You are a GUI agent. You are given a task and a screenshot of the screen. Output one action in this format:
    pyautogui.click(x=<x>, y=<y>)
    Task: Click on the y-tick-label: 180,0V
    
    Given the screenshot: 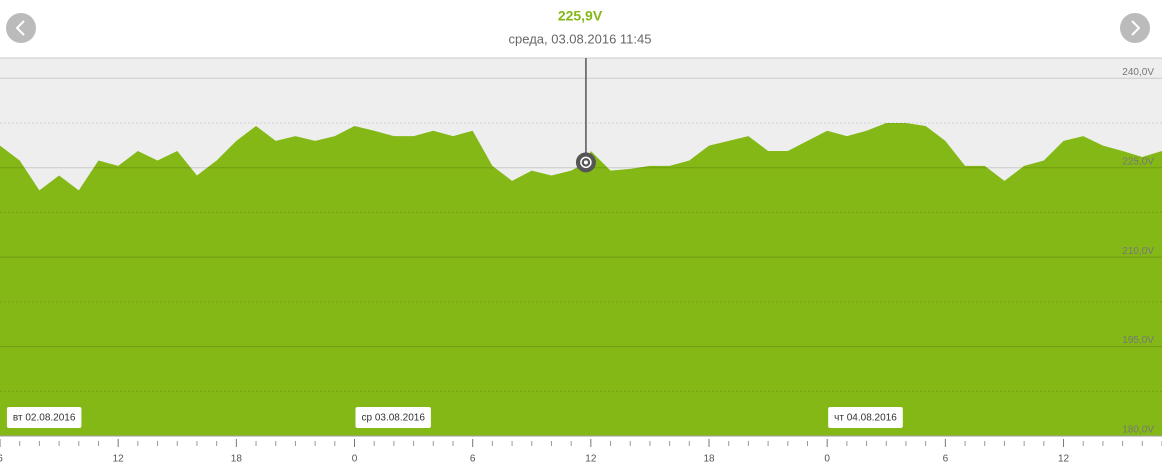 What is the action you would take?
    pyautogui.click(x=1138, y=430)
    